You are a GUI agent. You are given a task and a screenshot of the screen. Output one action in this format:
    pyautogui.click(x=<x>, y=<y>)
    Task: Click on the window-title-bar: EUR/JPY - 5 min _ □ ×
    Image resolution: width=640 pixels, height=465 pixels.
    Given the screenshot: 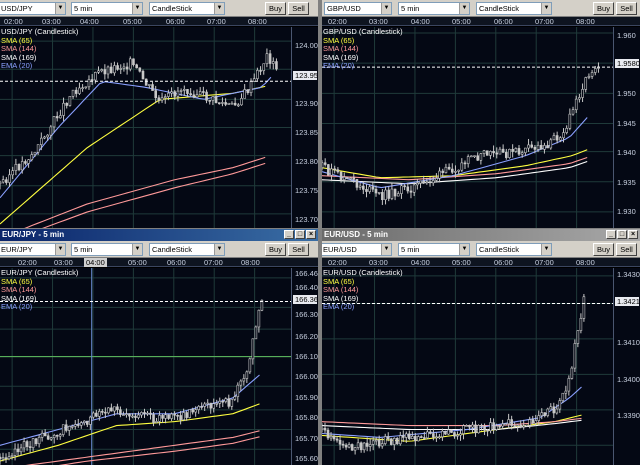 What is the action you would take?
    pyautogui.click(x=159, y=235)
    